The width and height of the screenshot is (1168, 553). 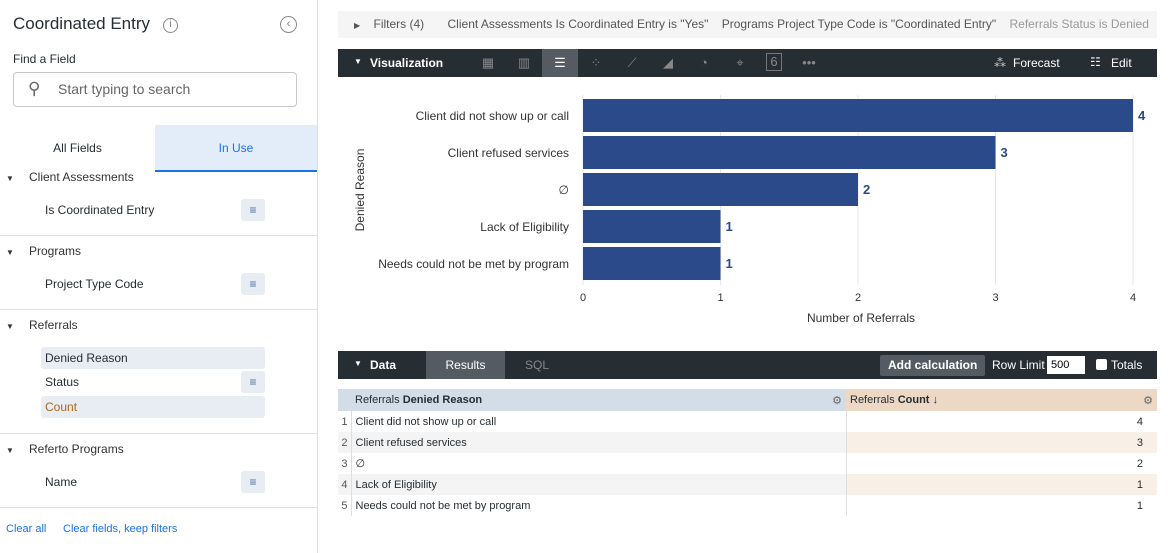 I want to click on info-icon: i, so click(x=170, y=25).